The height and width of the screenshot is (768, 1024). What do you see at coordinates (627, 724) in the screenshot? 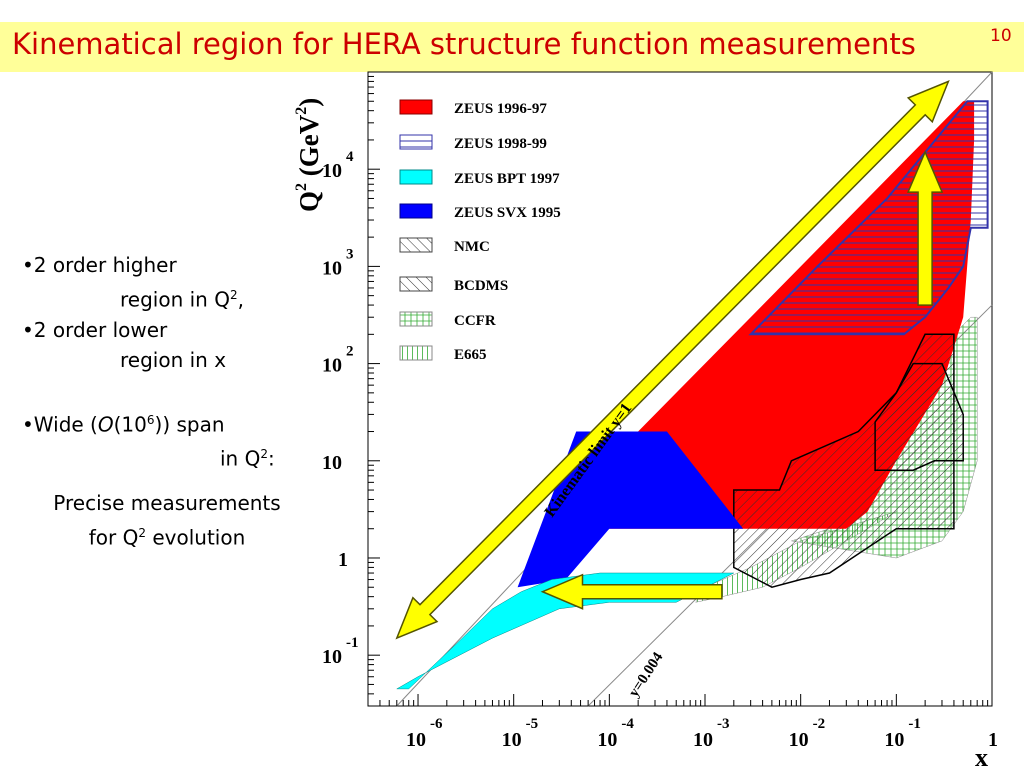
I see `x-tick-exp: -4` at bounding box center [627, 724].